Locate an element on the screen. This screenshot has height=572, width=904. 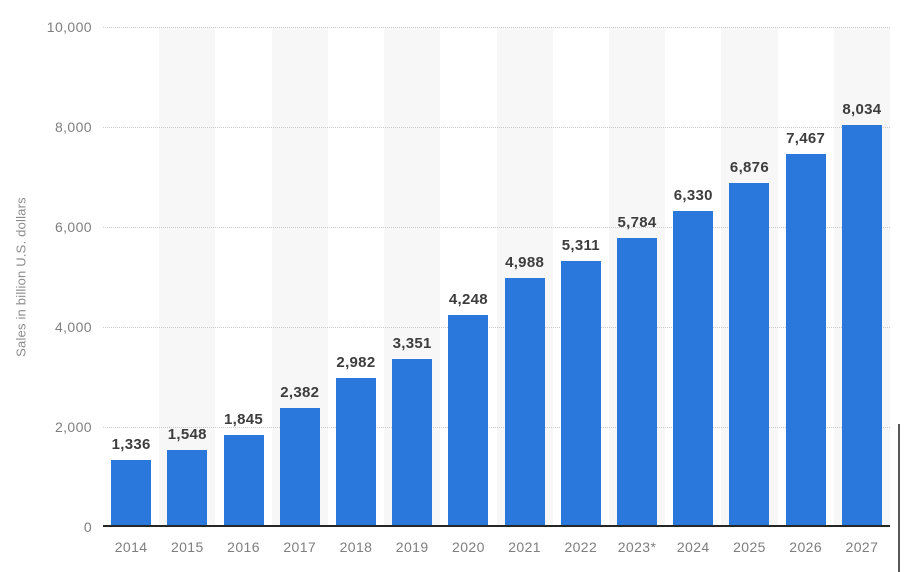
x-tick-label: 2014 is located at coordinates (131, 547).